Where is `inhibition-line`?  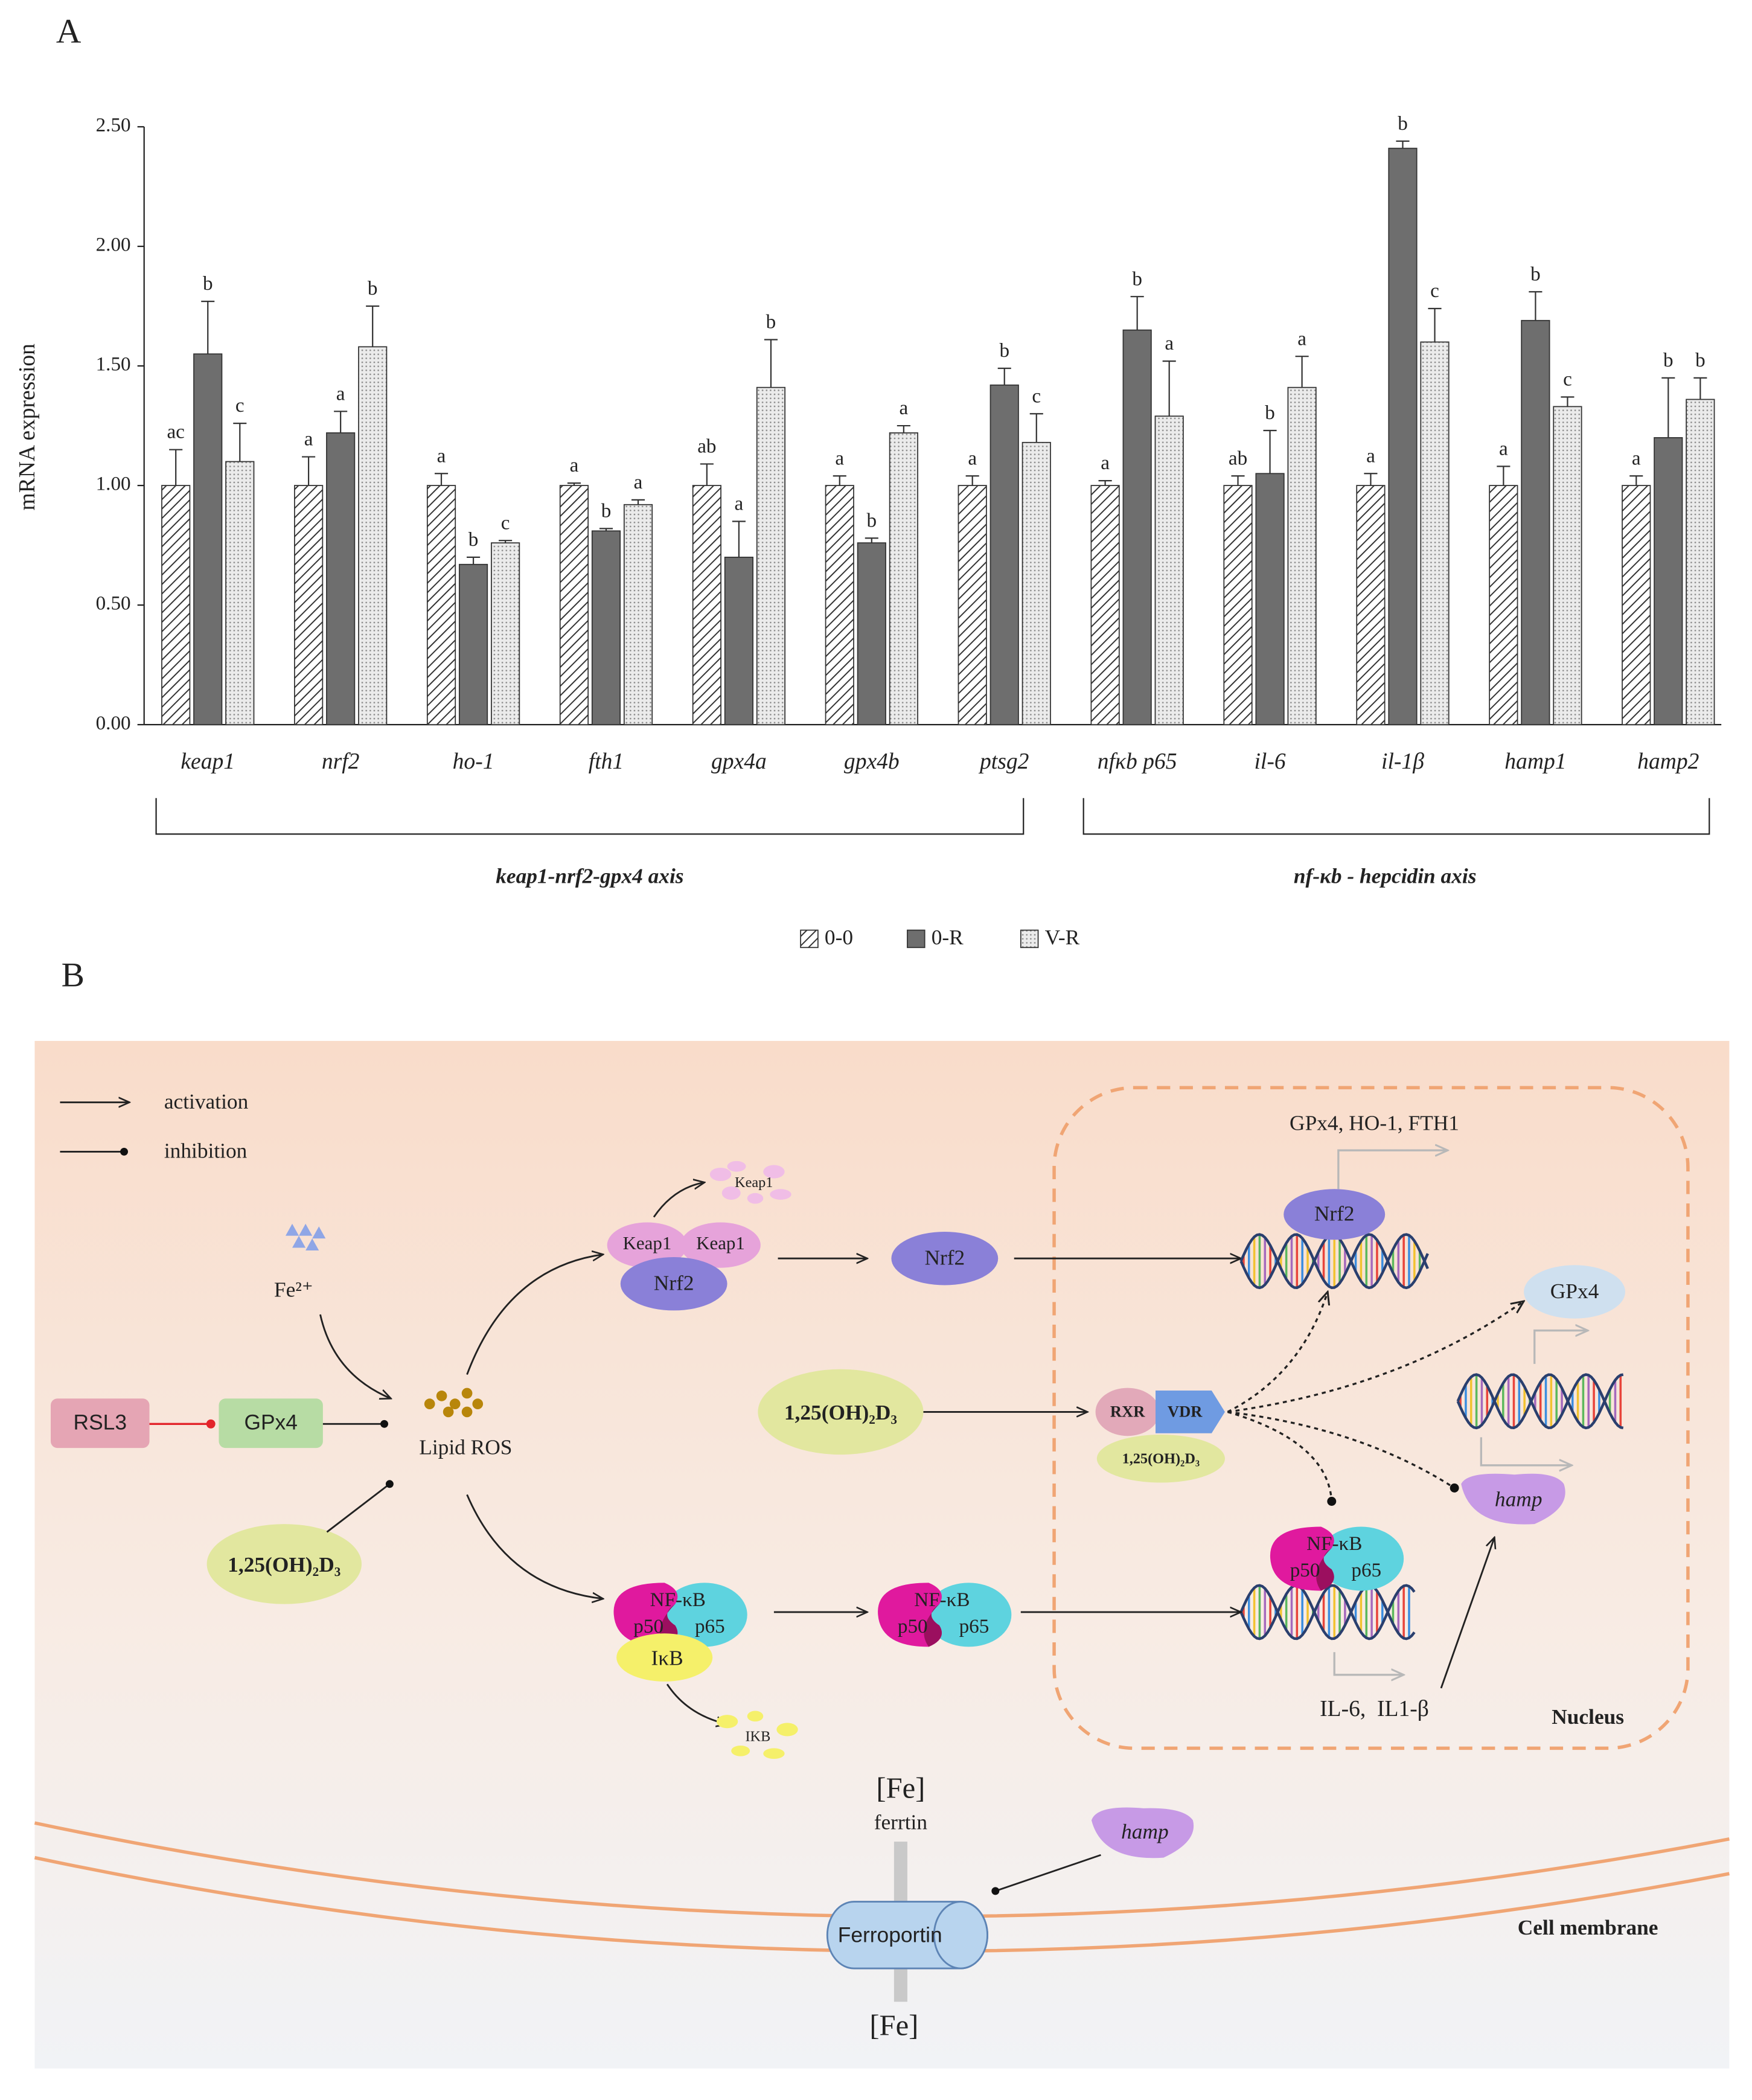 inhibition-line is located at coordinates (360, 1506).